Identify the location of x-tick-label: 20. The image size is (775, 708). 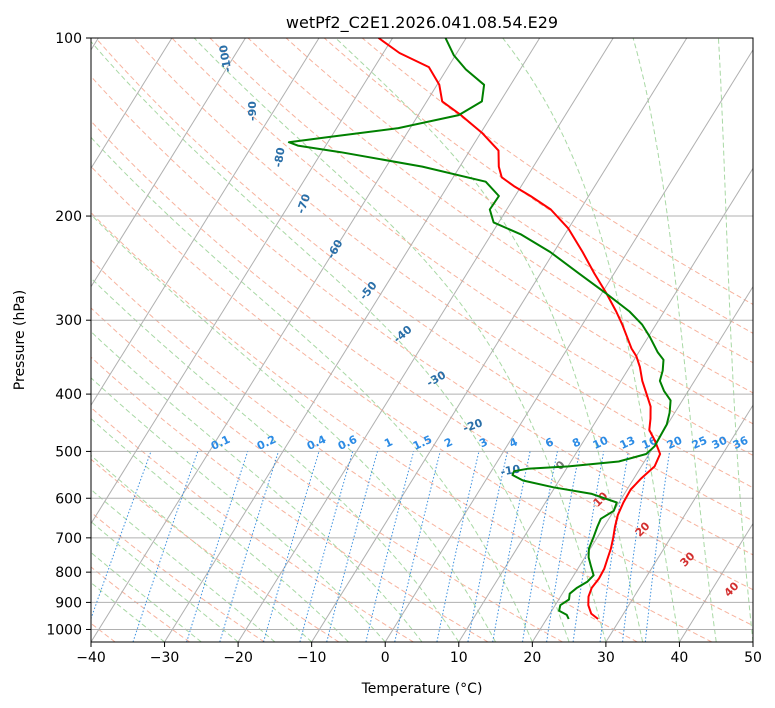
(532, 658).